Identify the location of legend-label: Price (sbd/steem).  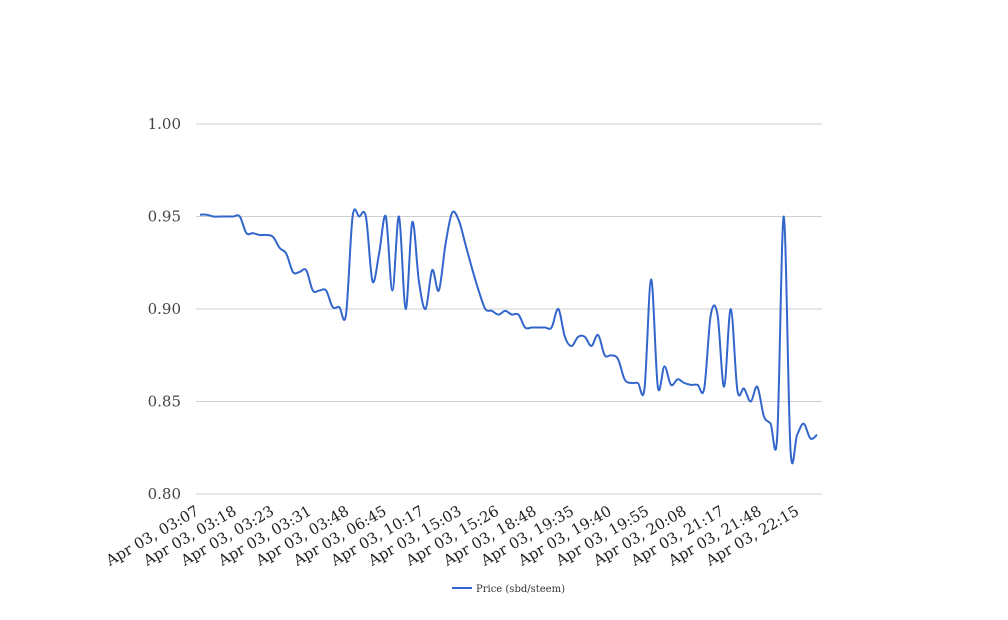
(520, 589).